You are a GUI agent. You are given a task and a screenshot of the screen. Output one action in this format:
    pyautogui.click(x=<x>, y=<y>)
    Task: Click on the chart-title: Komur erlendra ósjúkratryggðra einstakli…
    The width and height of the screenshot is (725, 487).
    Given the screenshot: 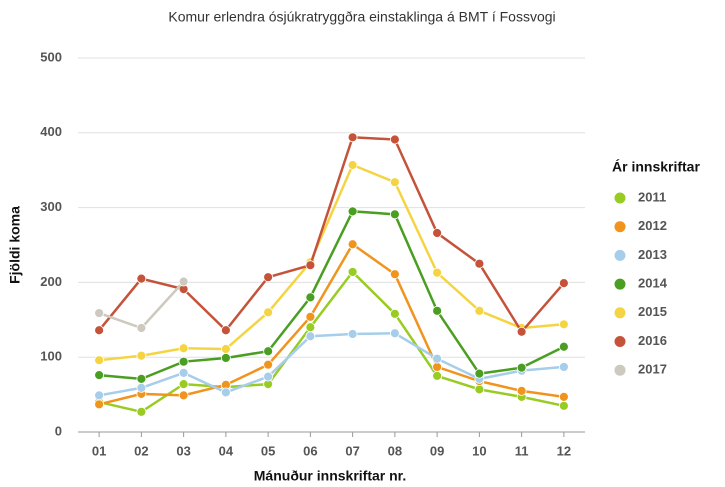 What is the action you would take?
    pyautogui.click(x=361, y=17)
    